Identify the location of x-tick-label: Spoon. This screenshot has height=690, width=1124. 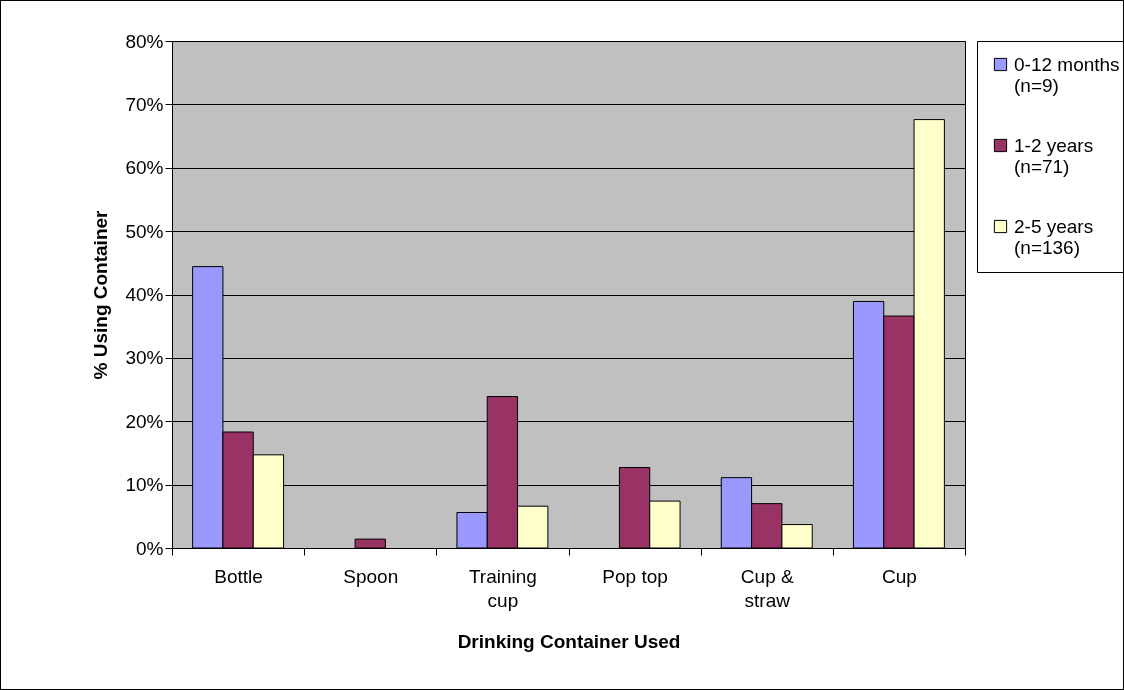
(371, 576).